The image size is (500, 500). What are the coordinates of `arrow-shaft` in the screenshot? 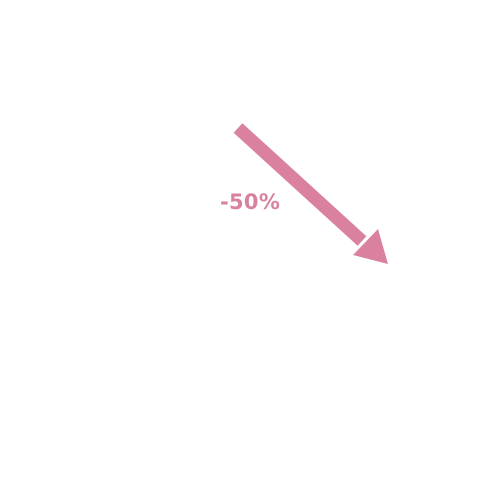 It's located at (300, 184).